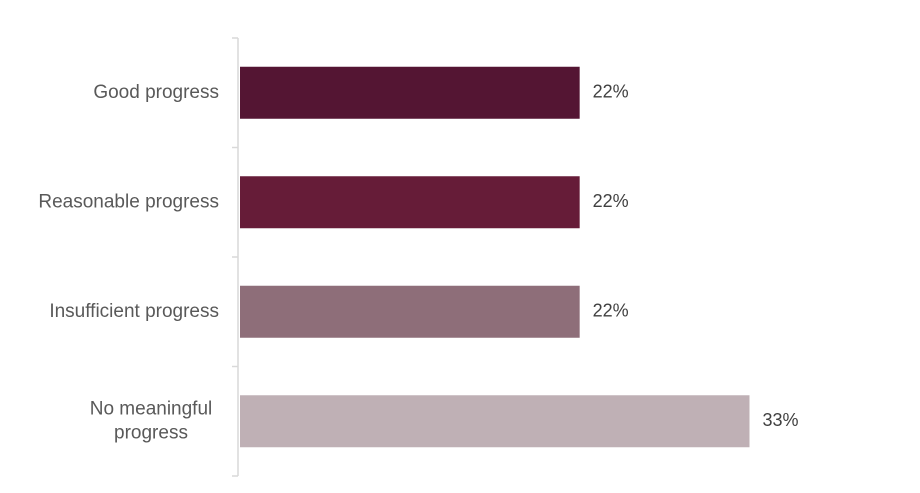  I want to click on value-label: 33%, so click(781, 420).